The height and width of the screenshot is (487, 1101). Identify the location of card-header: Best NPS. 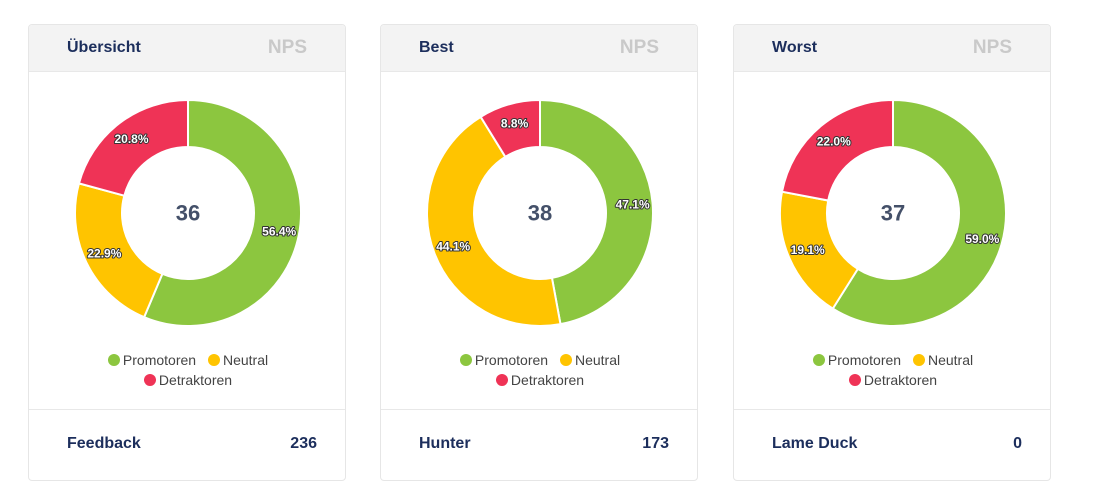
(539, 48).